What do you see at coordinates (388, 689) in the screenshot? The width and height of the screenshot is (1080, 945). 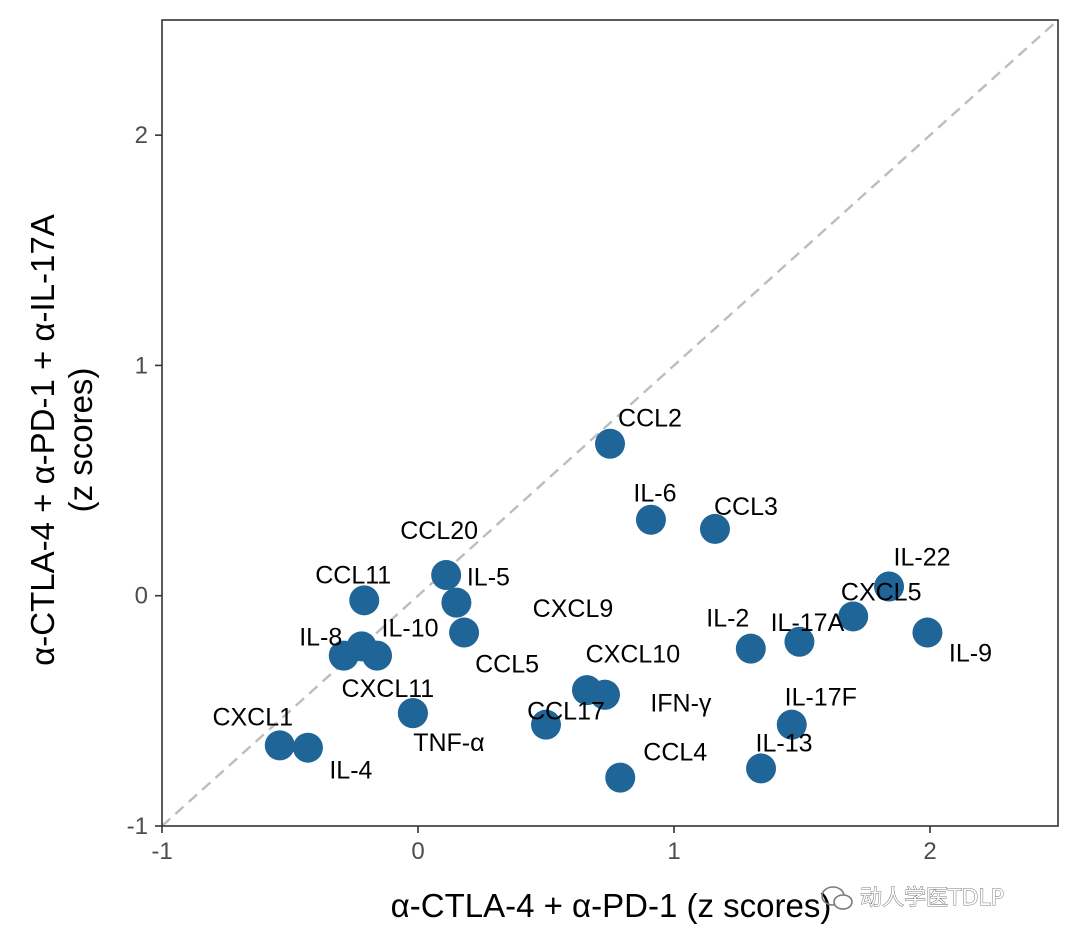 I see `point-label: CXCL11` at bounding box center [388, 689].